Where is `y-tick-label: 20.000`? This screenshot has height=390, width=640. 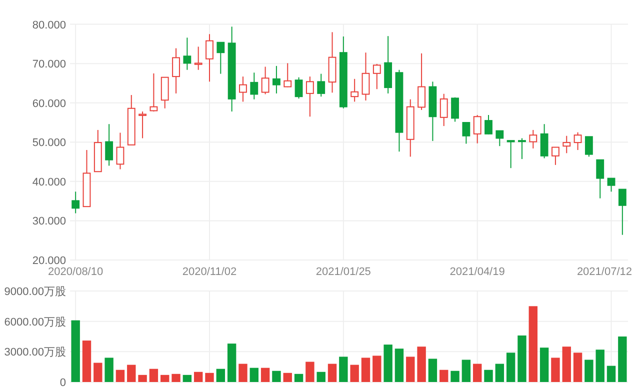 y-tick-label: 20.000 is located at coordinates (49, 261).